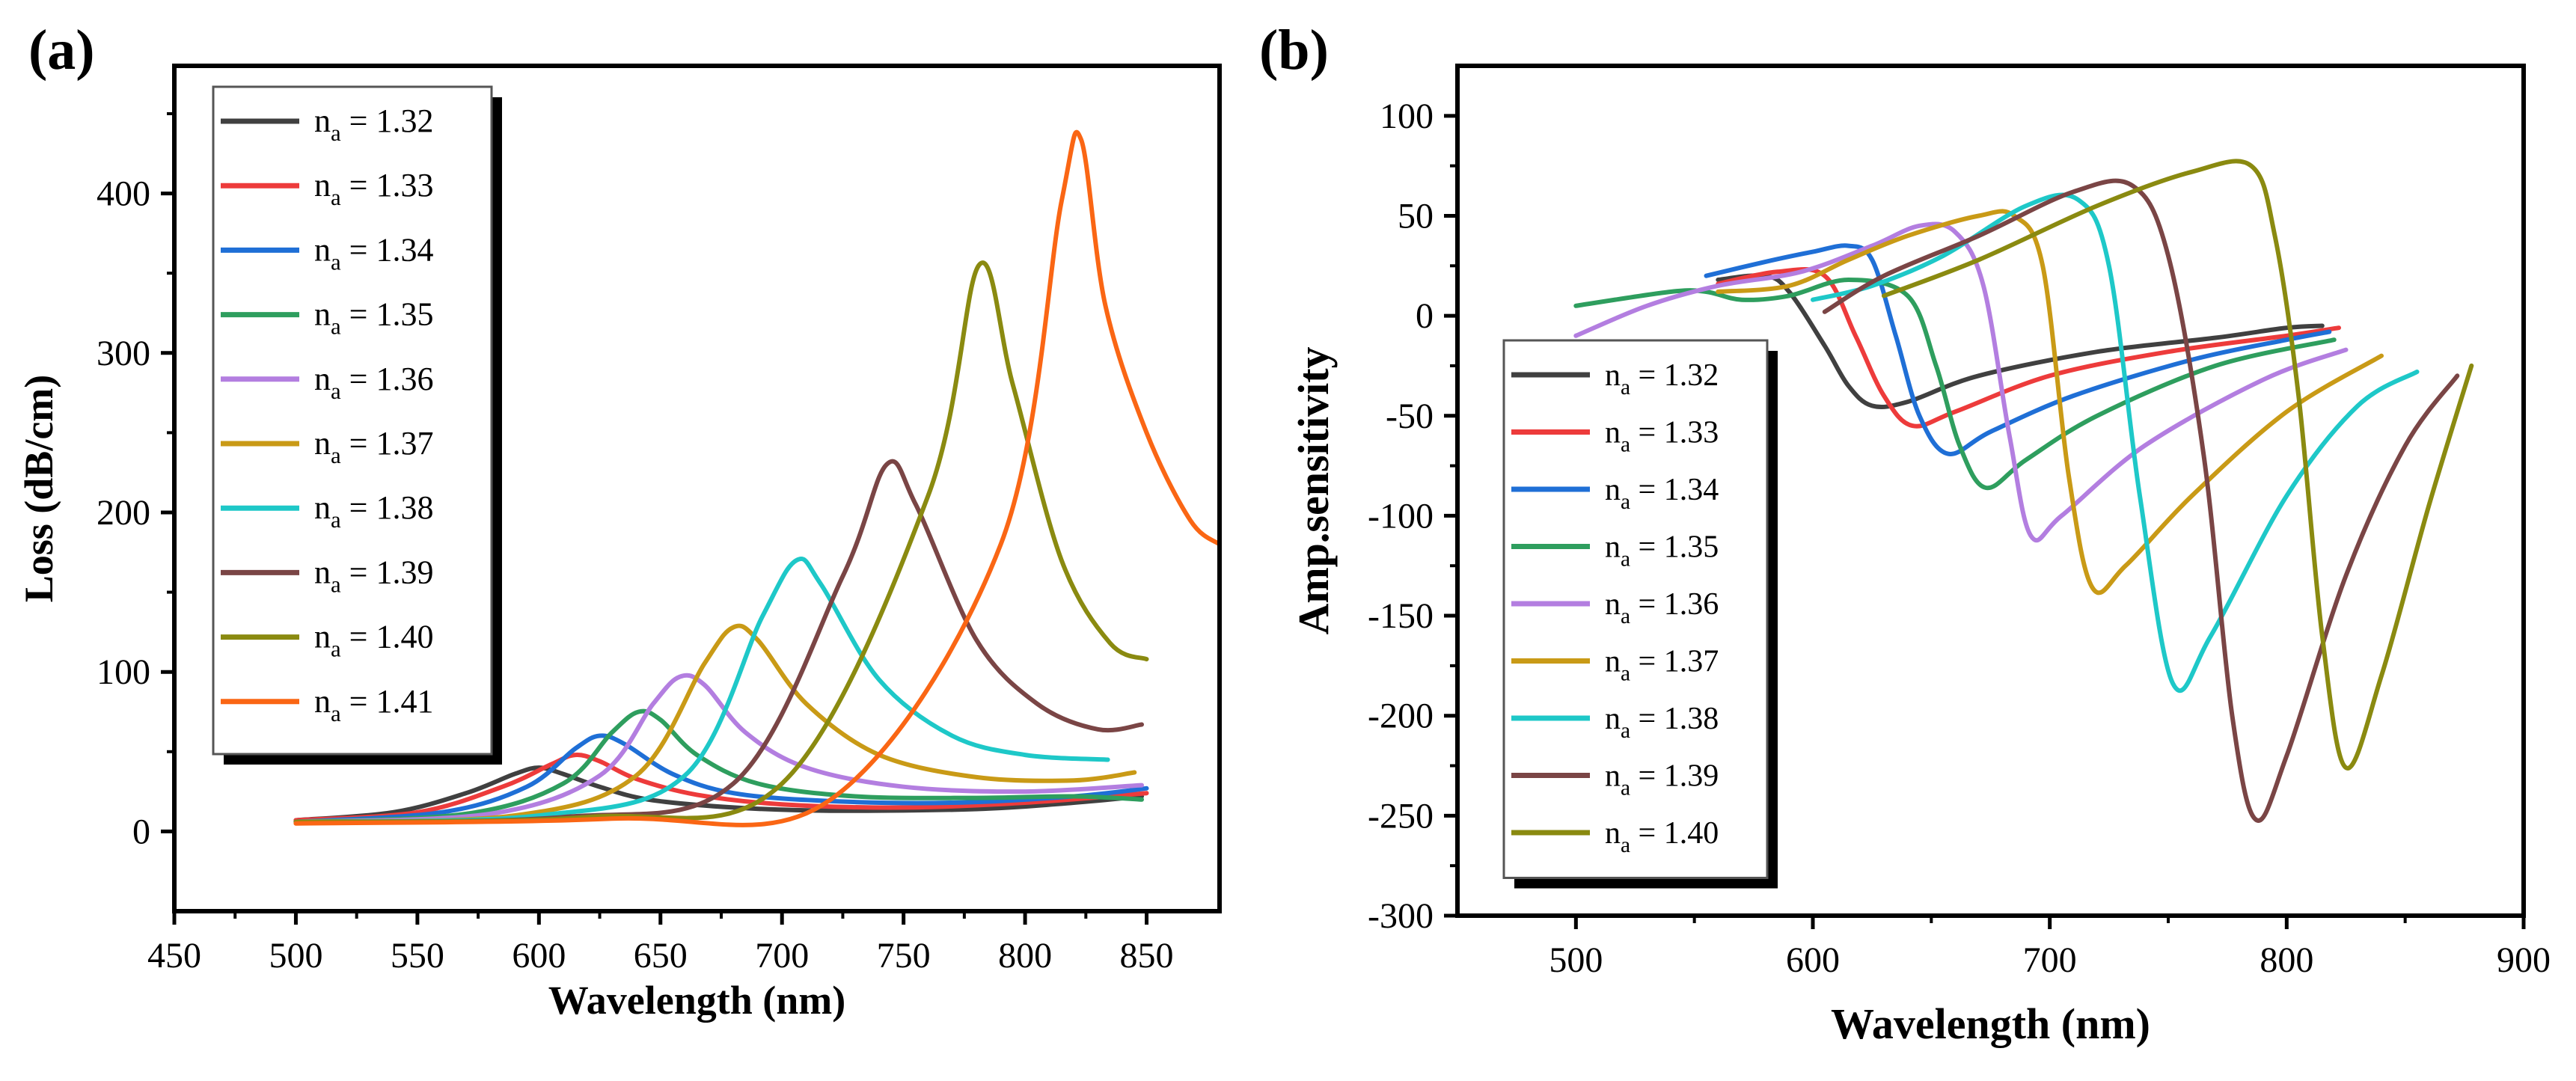 This screenshot has height=1081, width=2576. What do you see at coordinates (374, 704) in the screenshot?
I see `legend-entry: na = 1.41` at bounding box center [374, 704].